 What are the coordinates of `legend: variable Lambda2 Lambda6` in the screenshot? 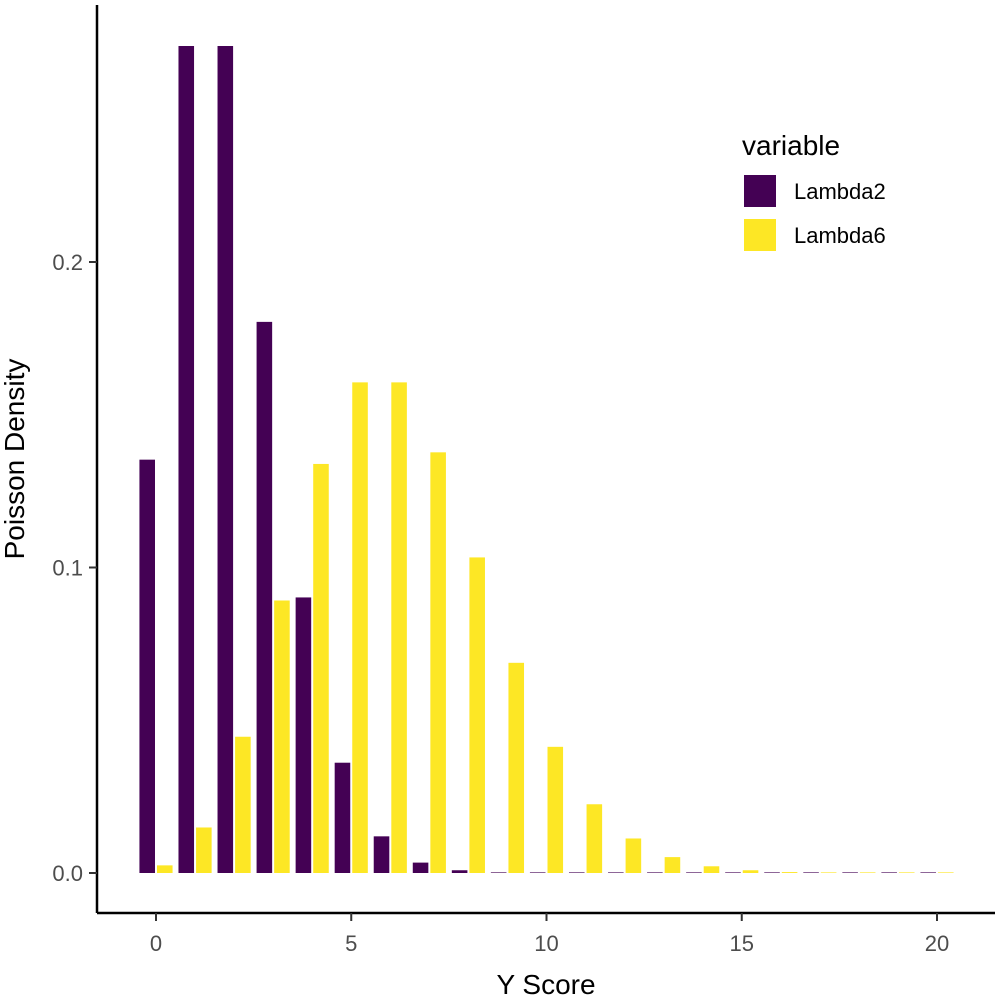 It's located at (814, 190).